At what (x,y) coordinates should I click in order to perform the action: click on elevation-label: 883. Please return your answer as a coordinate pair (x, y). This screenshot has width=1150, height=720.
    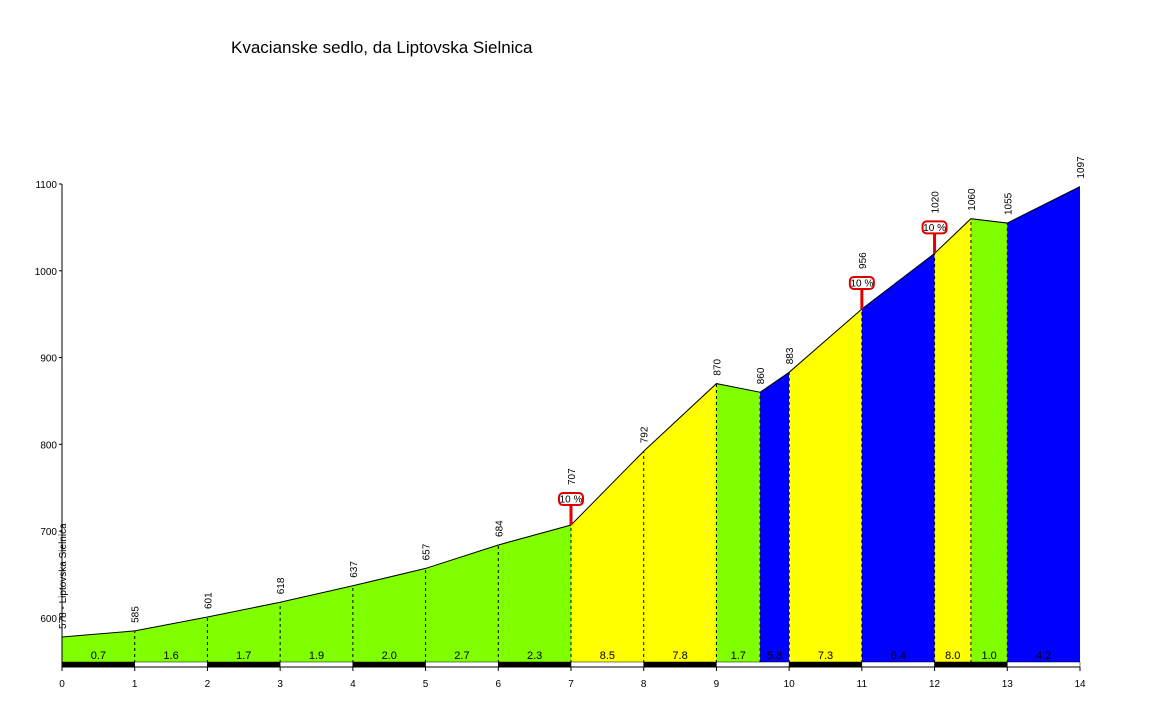
    Looking at the image, I should click on (790, 355).